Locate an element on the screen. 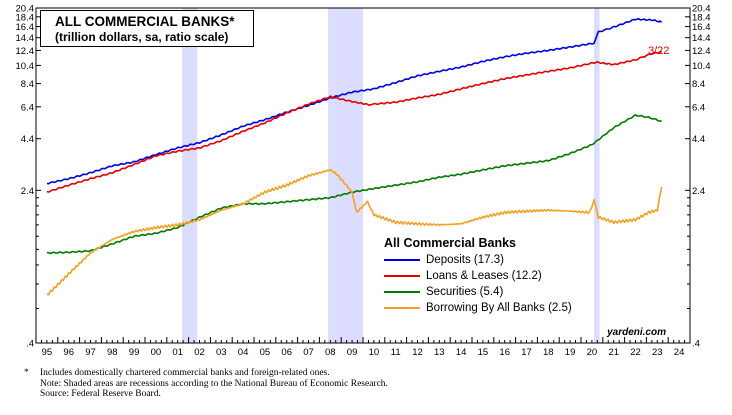 This screenshot has width=732, height=415. chart-subtitle: (trillion dollars, sa, ratio scale) is located at coordinates (142, 37).